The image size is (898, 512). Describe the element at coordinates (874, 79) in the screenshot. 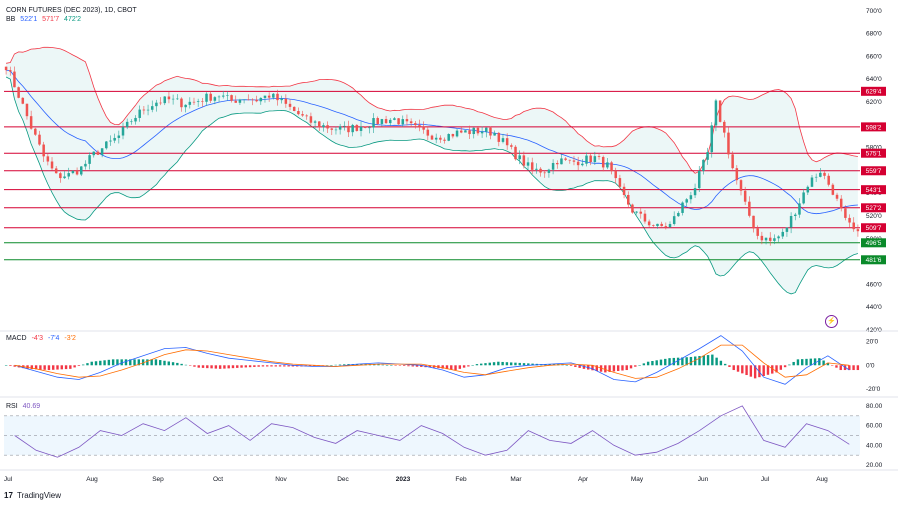

I see `y-tick-label: 640'0` at that location.